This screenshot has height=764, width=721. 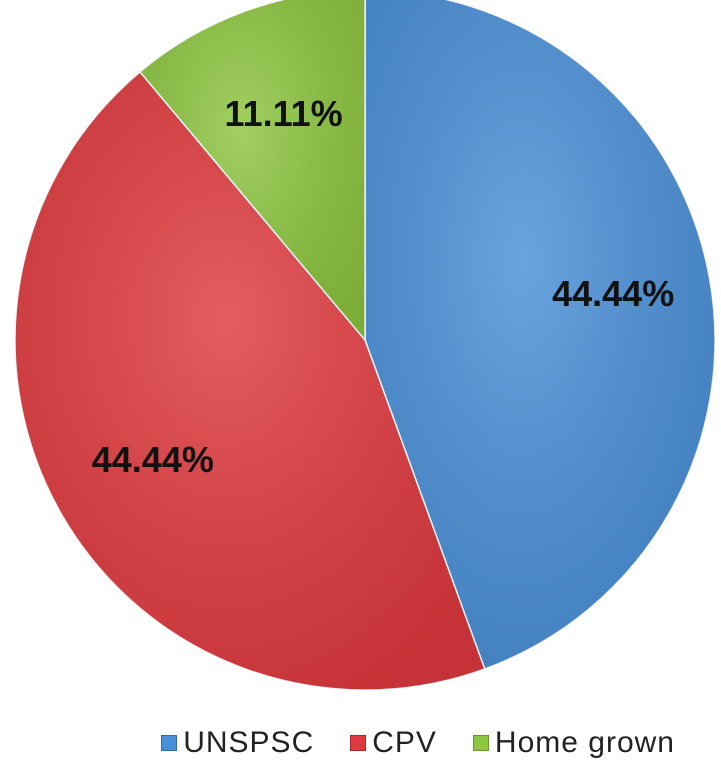 What do you see at coordinates (169, 743) in the screenshot?
I see `legend-swatch-unspsc` at bounding box center [169, 743].